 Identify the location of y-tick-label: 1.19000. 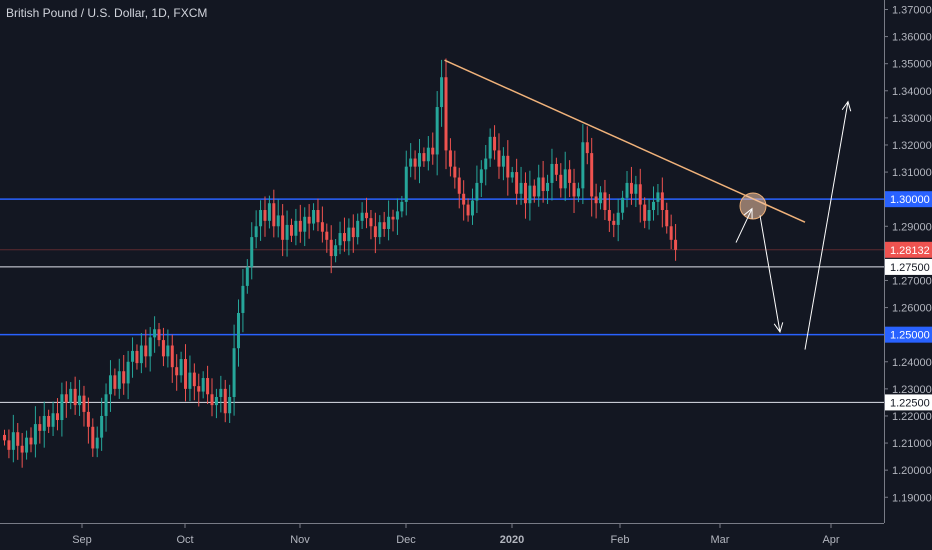
(912, 498).